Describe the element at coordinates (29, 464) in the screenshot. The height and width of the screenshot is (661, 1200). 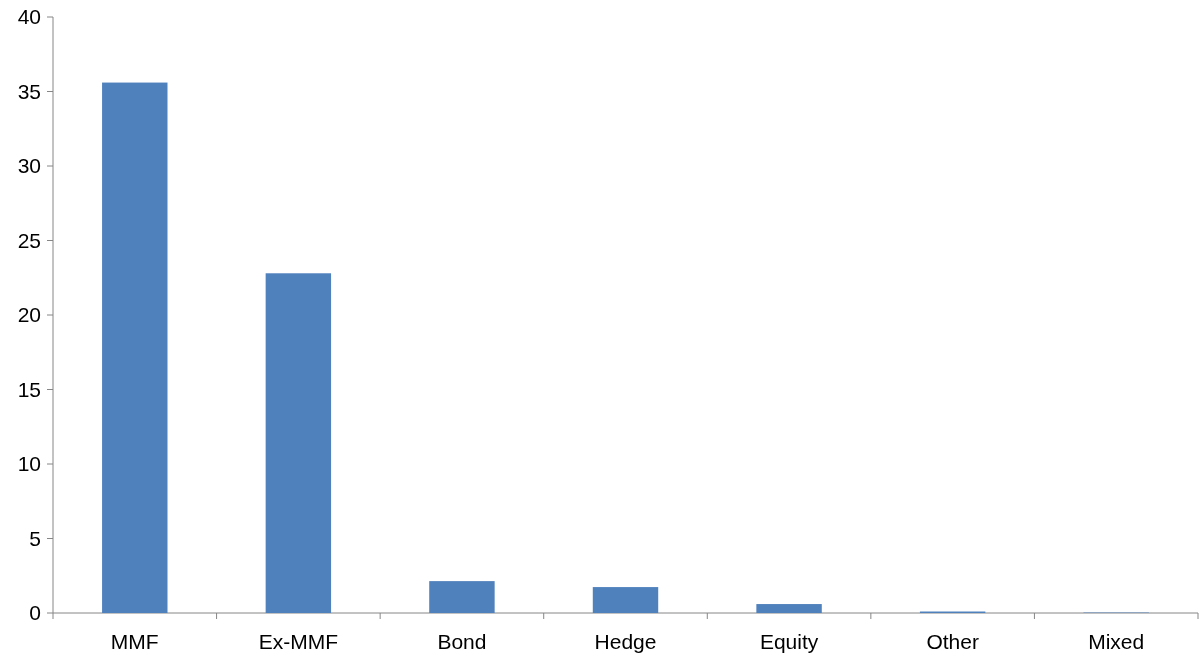
I see `y-tick-label: 10` at that location.